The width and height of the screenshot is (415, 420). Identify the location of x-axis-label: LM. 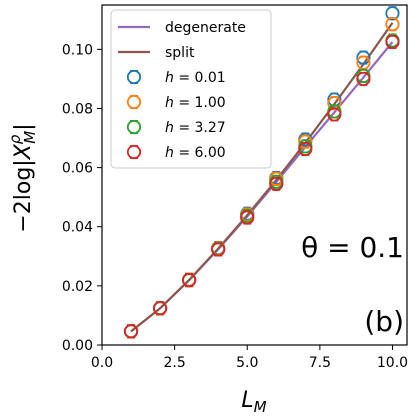
(253, 402).